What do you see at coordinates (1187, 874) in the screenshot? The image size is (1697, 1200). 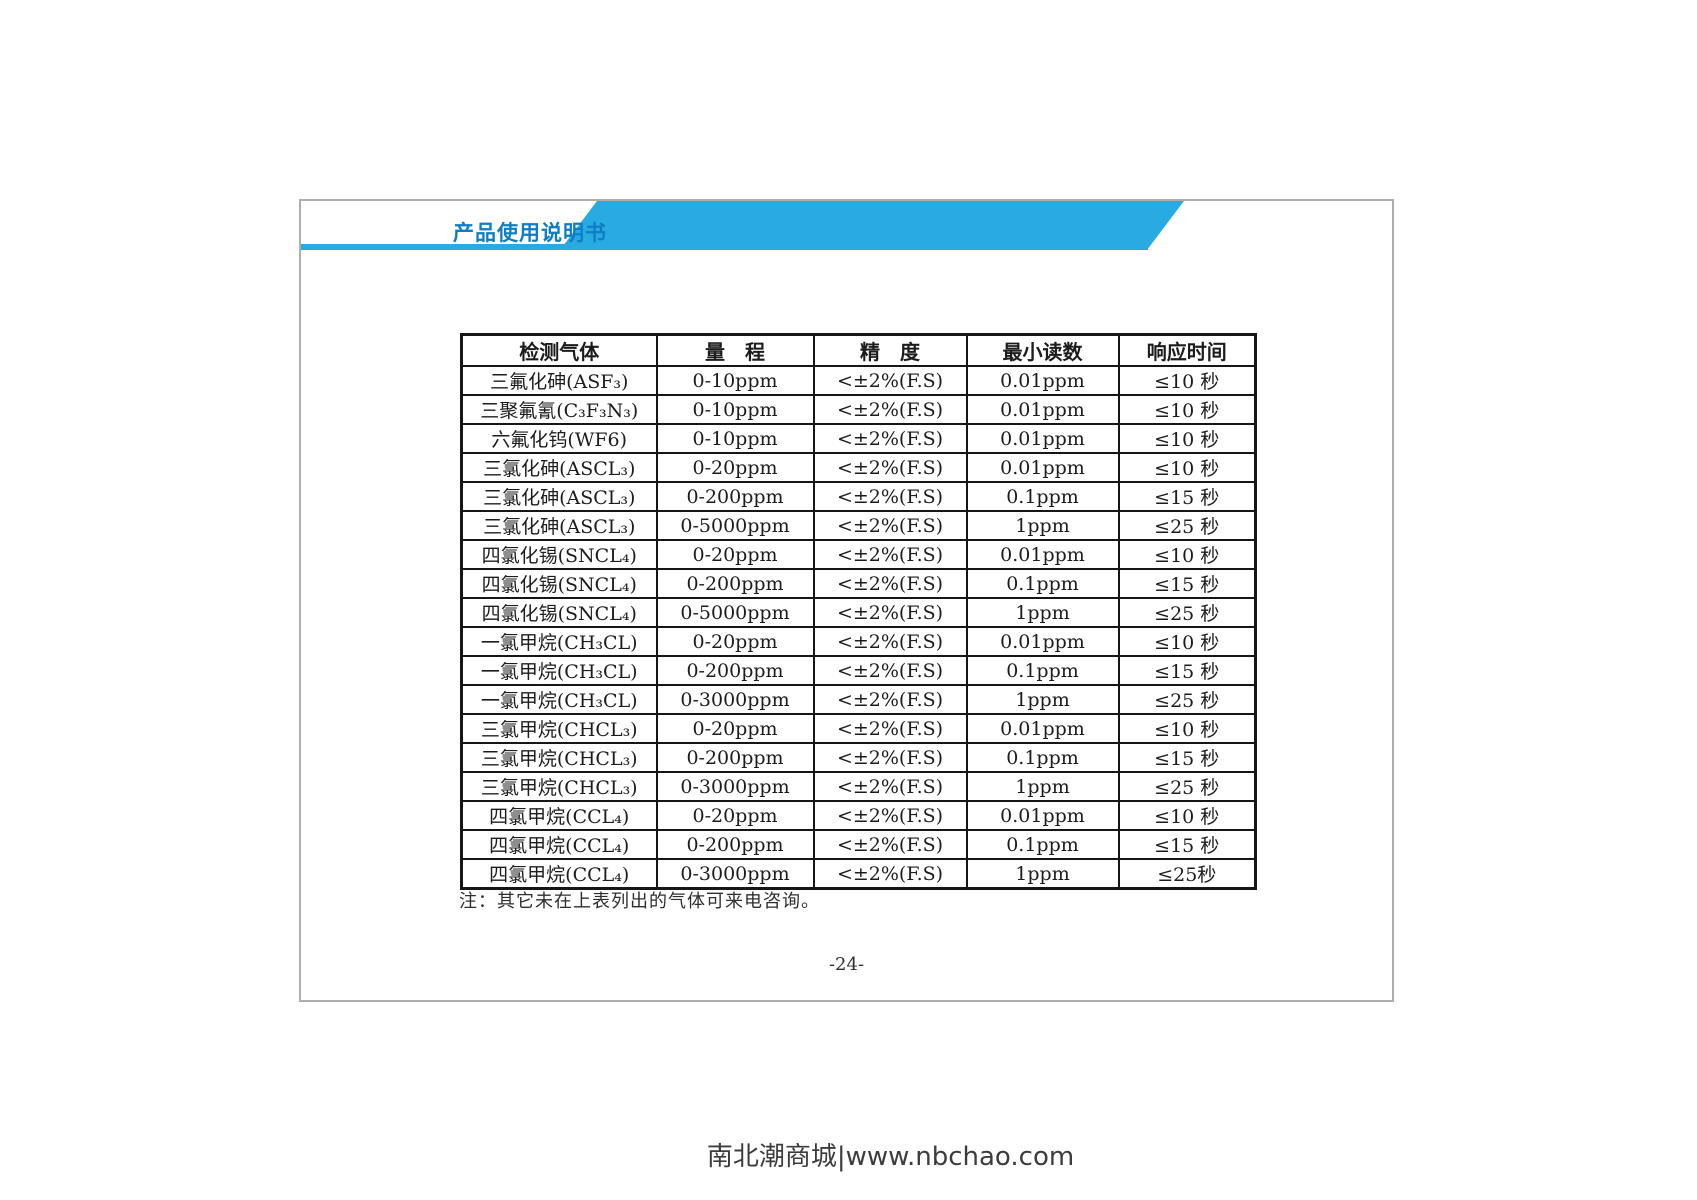 I see `table-cell: ≤25秒` at bounding box center [1187, 874].